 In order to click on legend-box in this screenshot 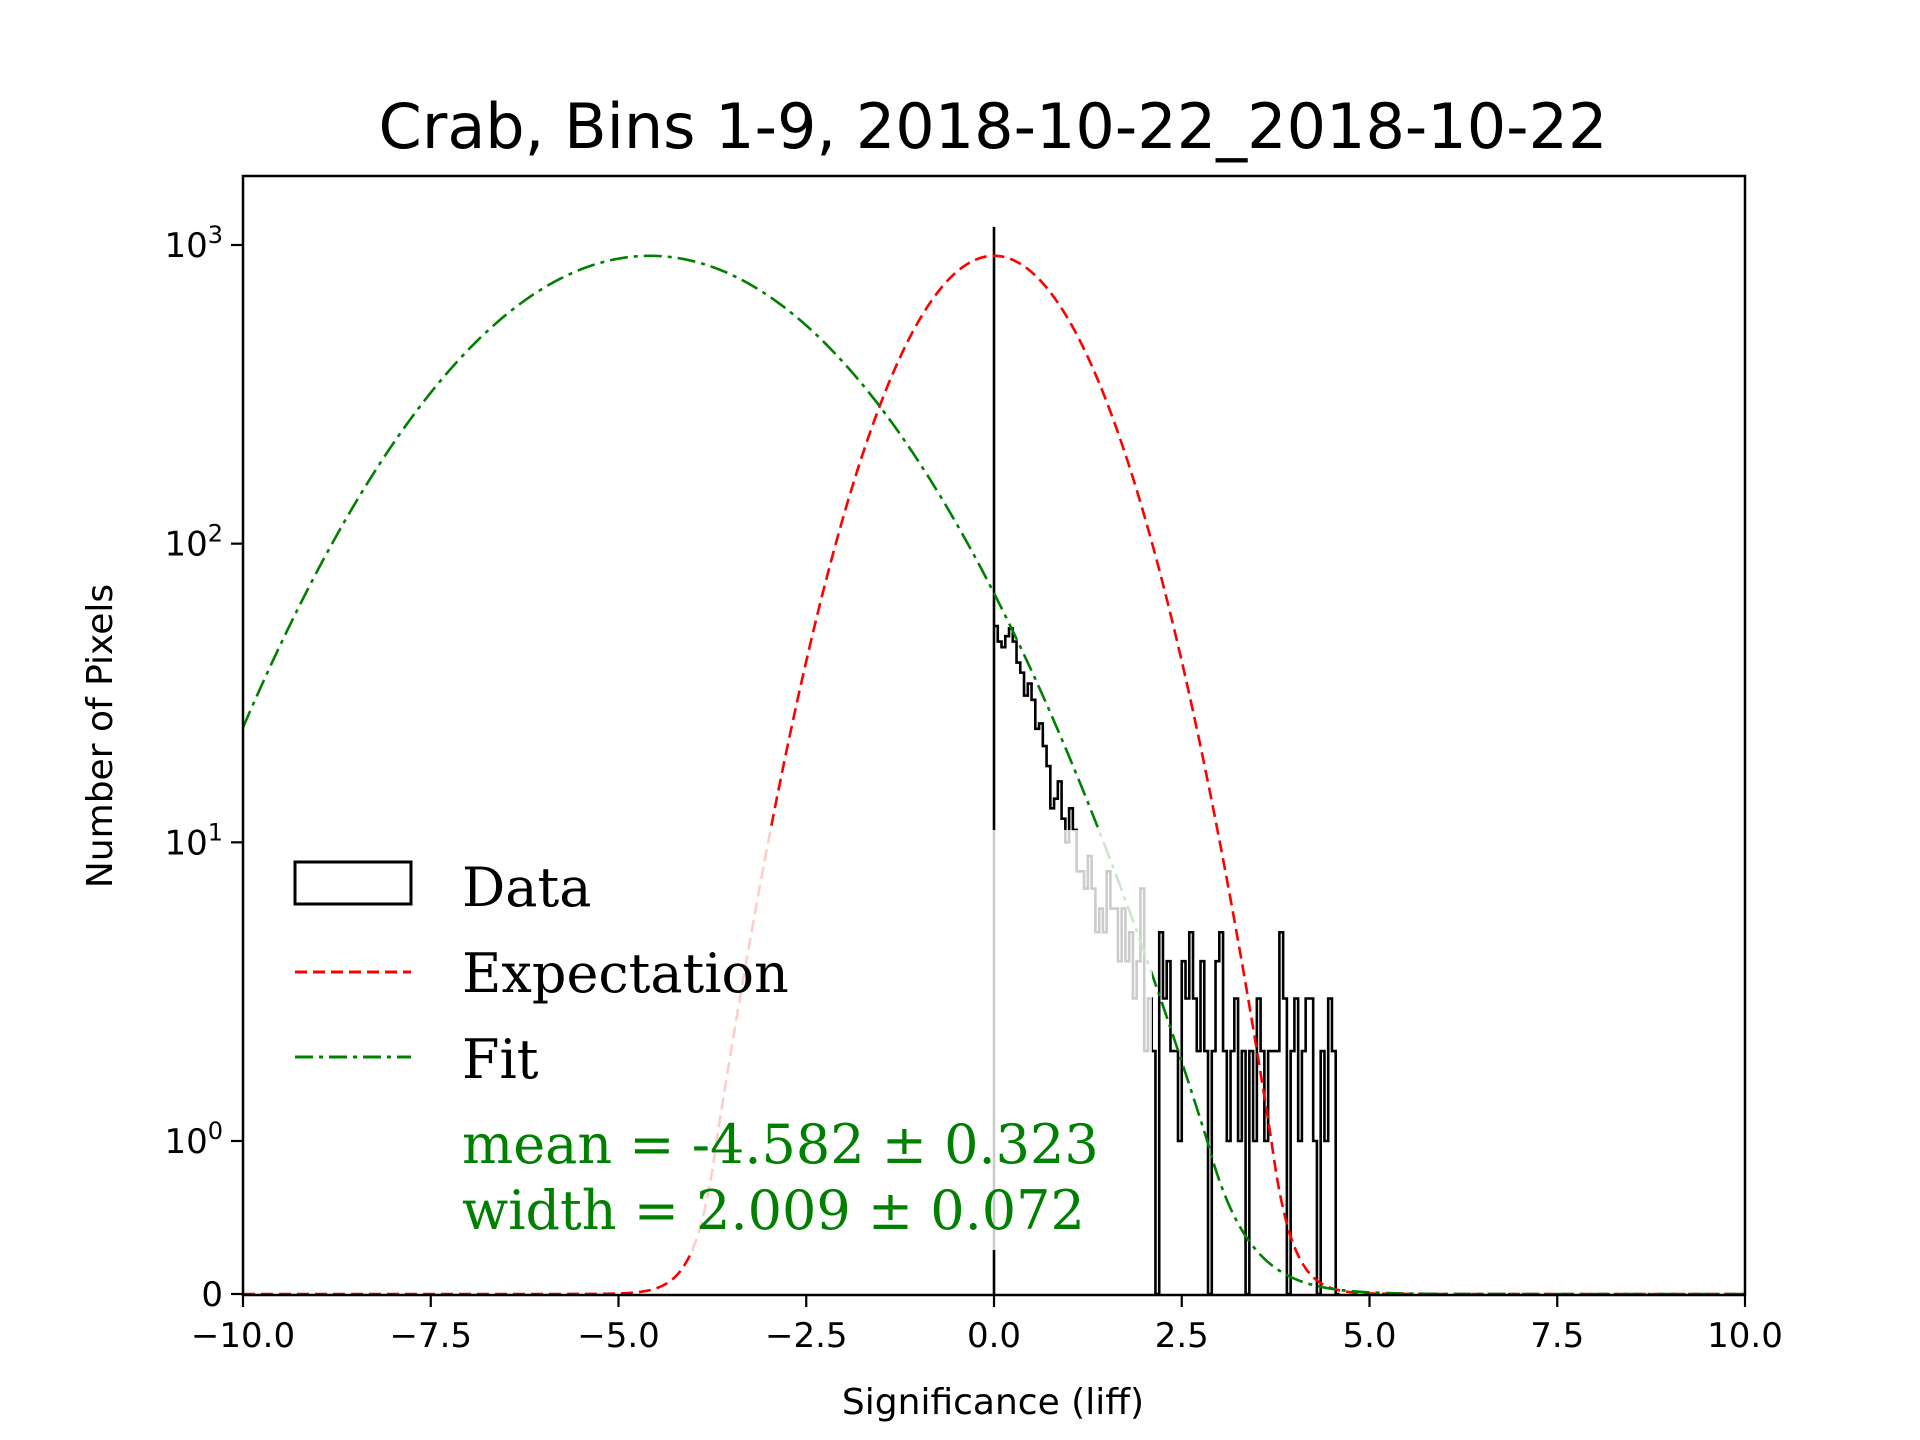, I will do `click(712, 1040)`.